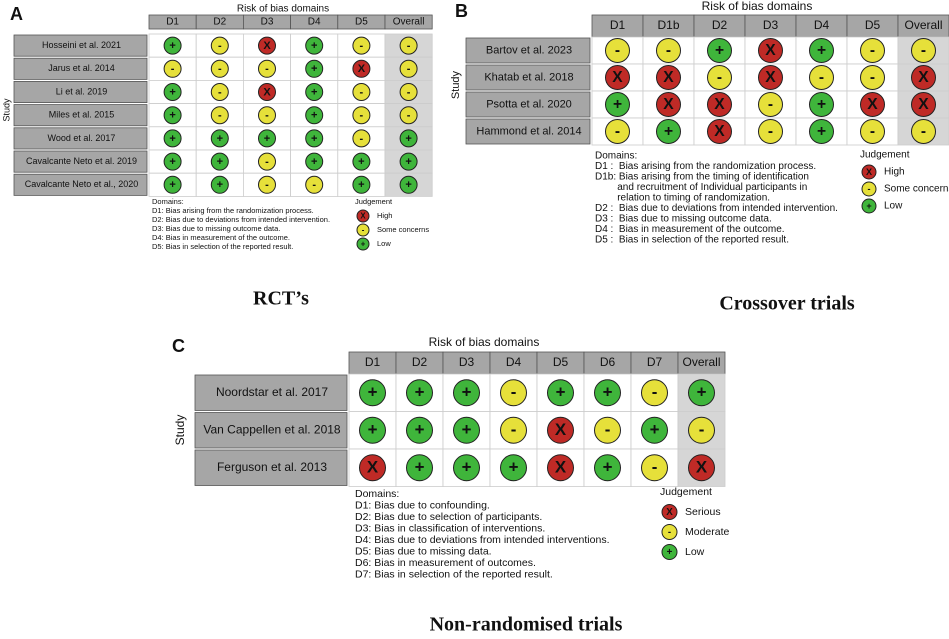 Image resolution: width=949 pixels, height=639 pixels. I want to click on study-name: Khatab et al. 2018, so click(528, 77).